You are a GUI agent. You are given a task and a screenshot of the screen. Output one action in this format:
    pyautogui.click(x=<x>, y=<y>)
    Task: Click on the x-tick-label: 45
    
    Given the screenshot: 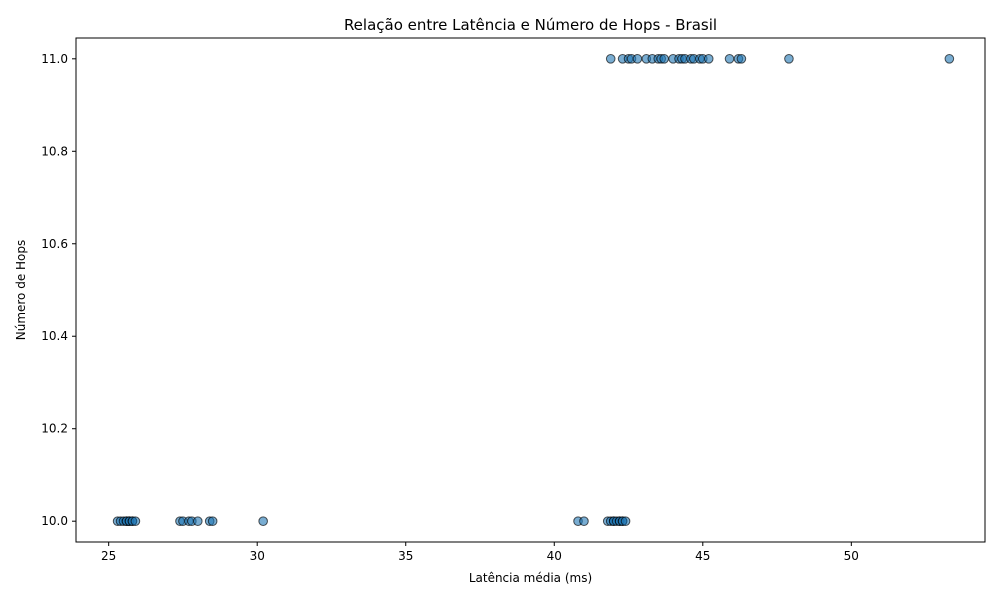 What is the action you would take?
    pyautogui.click(x=702, y=556)
    